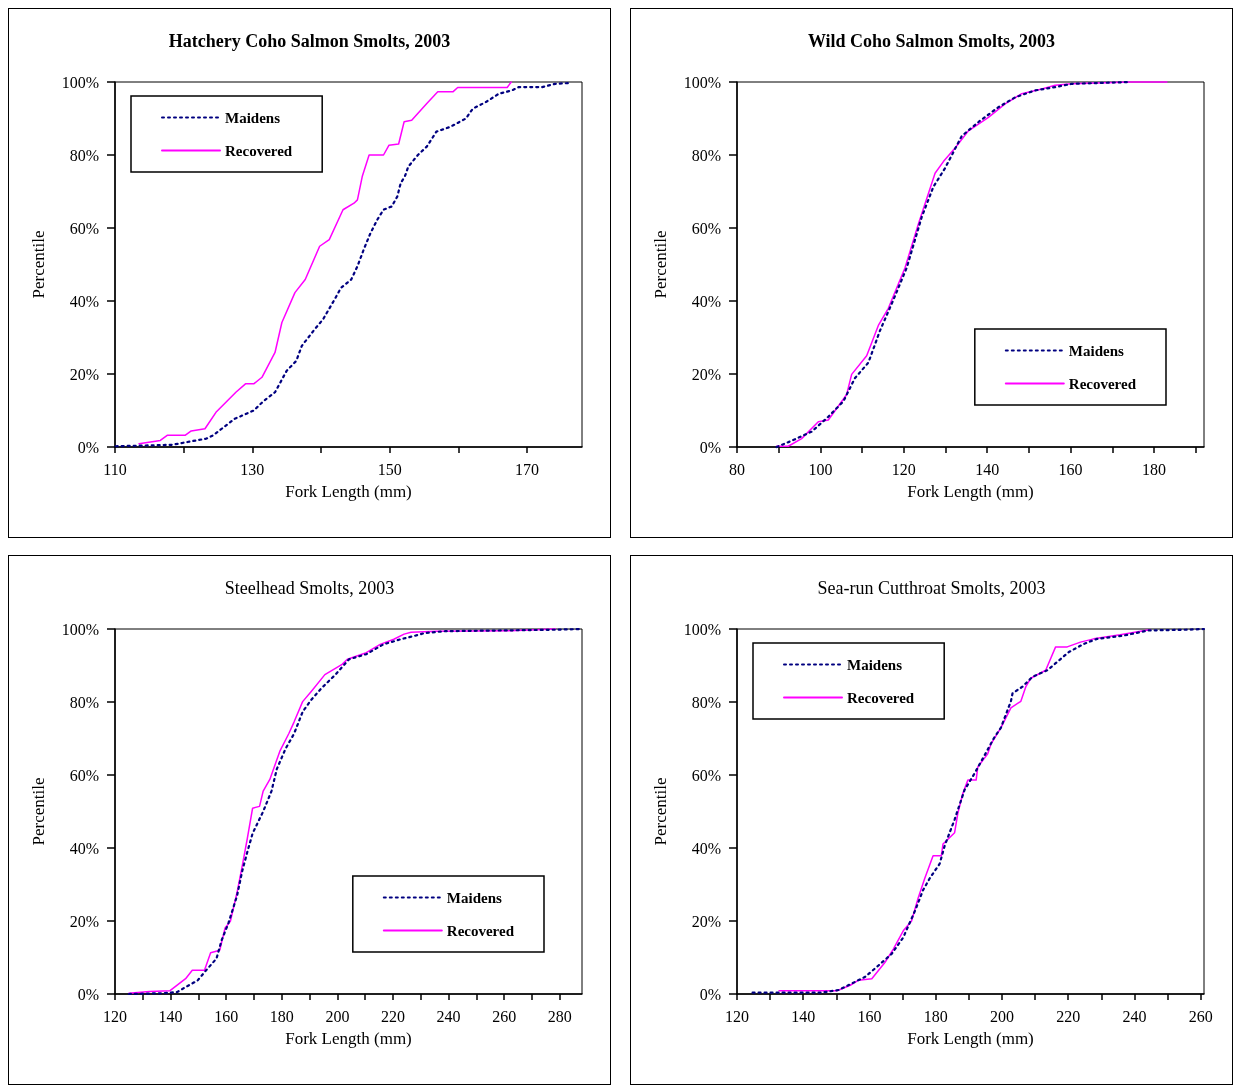 The height and width of the screenshot is (1085, 1238). I want to click on x-tick-label: 80, so click(737, 469).